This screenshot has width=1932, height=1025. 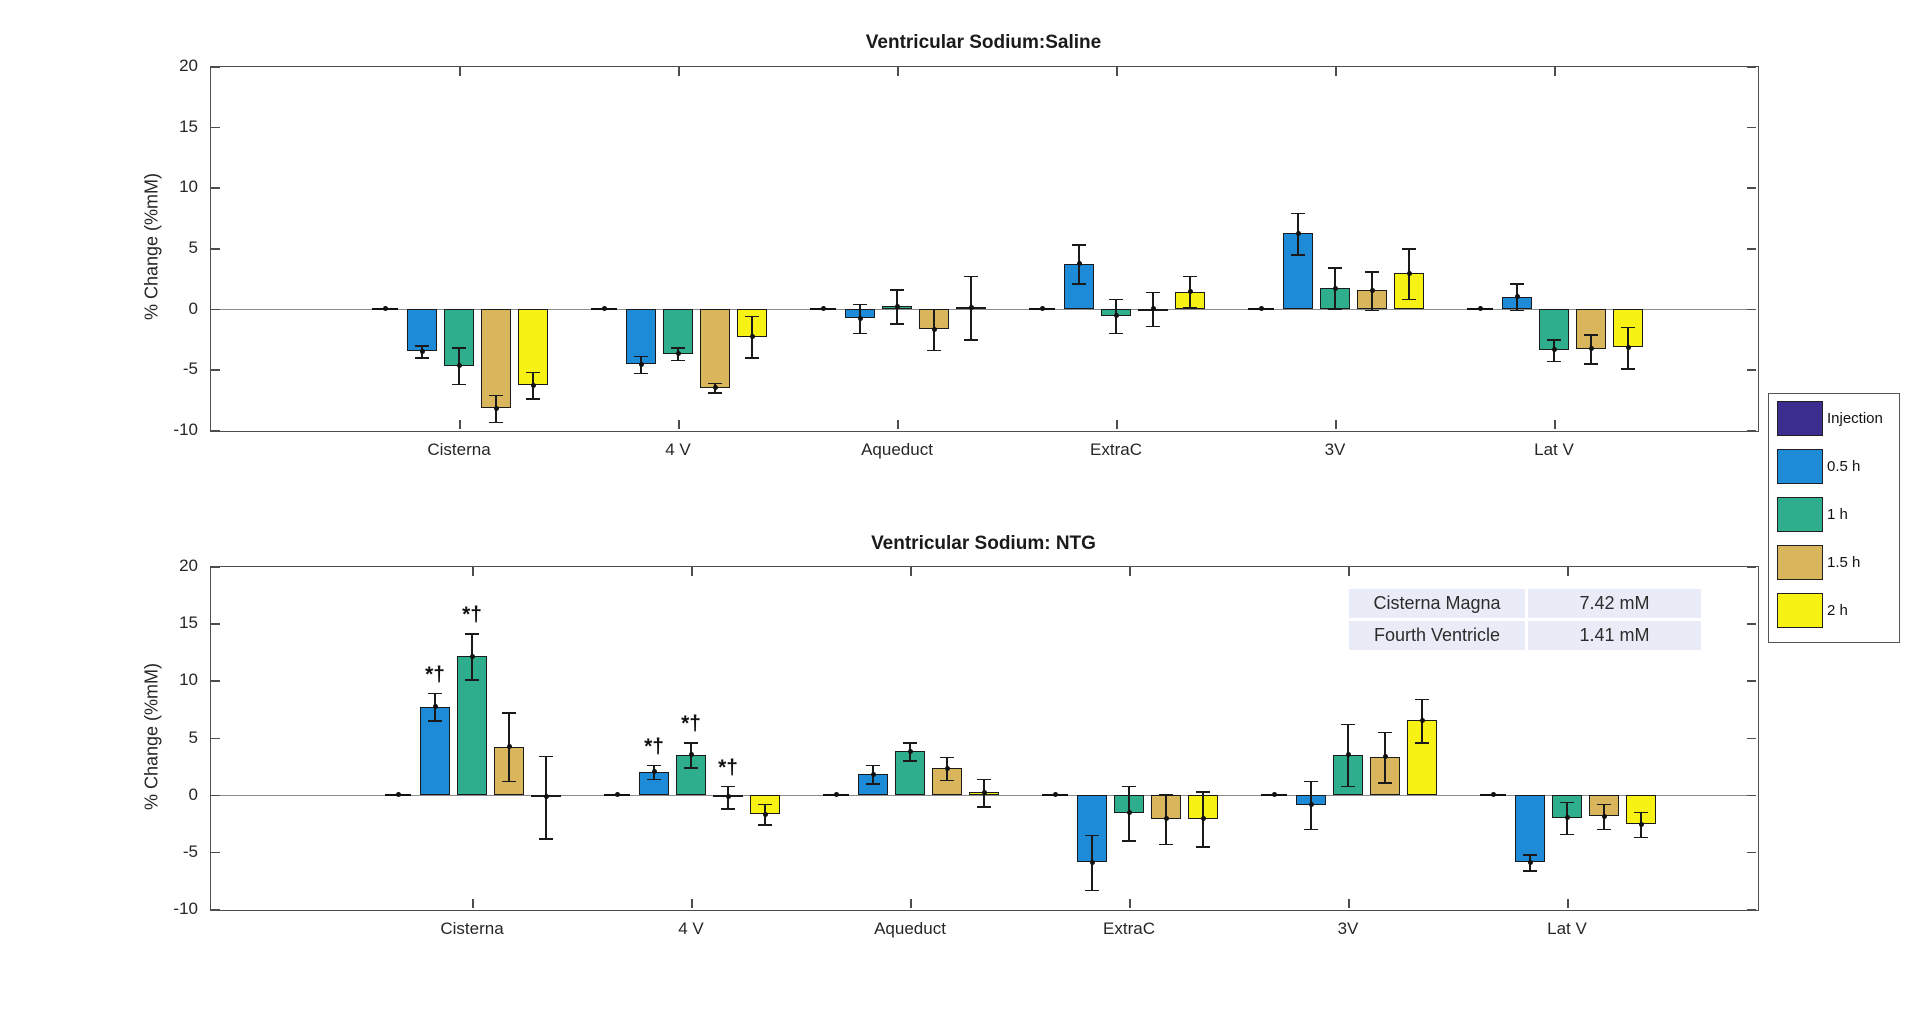 I want to click on legend-swatch-0-5h, so click(x=1800, y=466).